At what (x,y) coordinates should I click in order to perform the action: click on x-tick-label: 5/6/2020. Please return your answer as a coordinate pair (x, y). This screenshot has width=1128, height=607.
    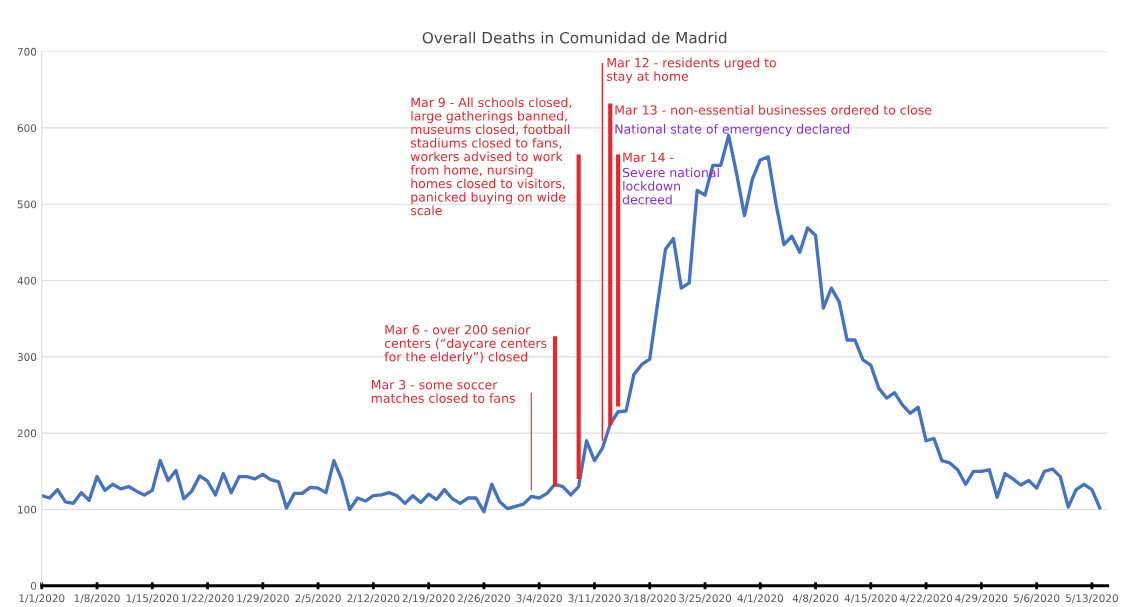
    Looking at the image, I should click on (1037, 598).